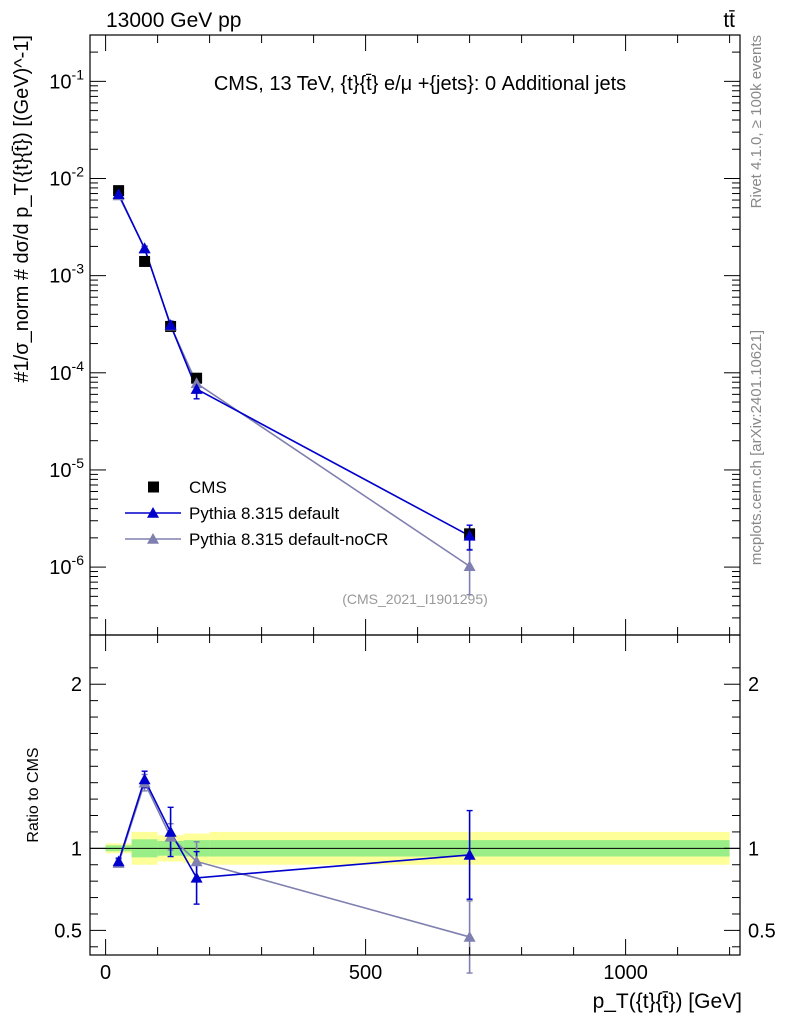 Image resolution: width=786 pixels, height=1024 pixels. What do you see at coordinates (756, 121) in the screenshot?
I see `rivet-label: Rivet 4.1.0, ≥ 100k events` at bounding box center [756, 121].